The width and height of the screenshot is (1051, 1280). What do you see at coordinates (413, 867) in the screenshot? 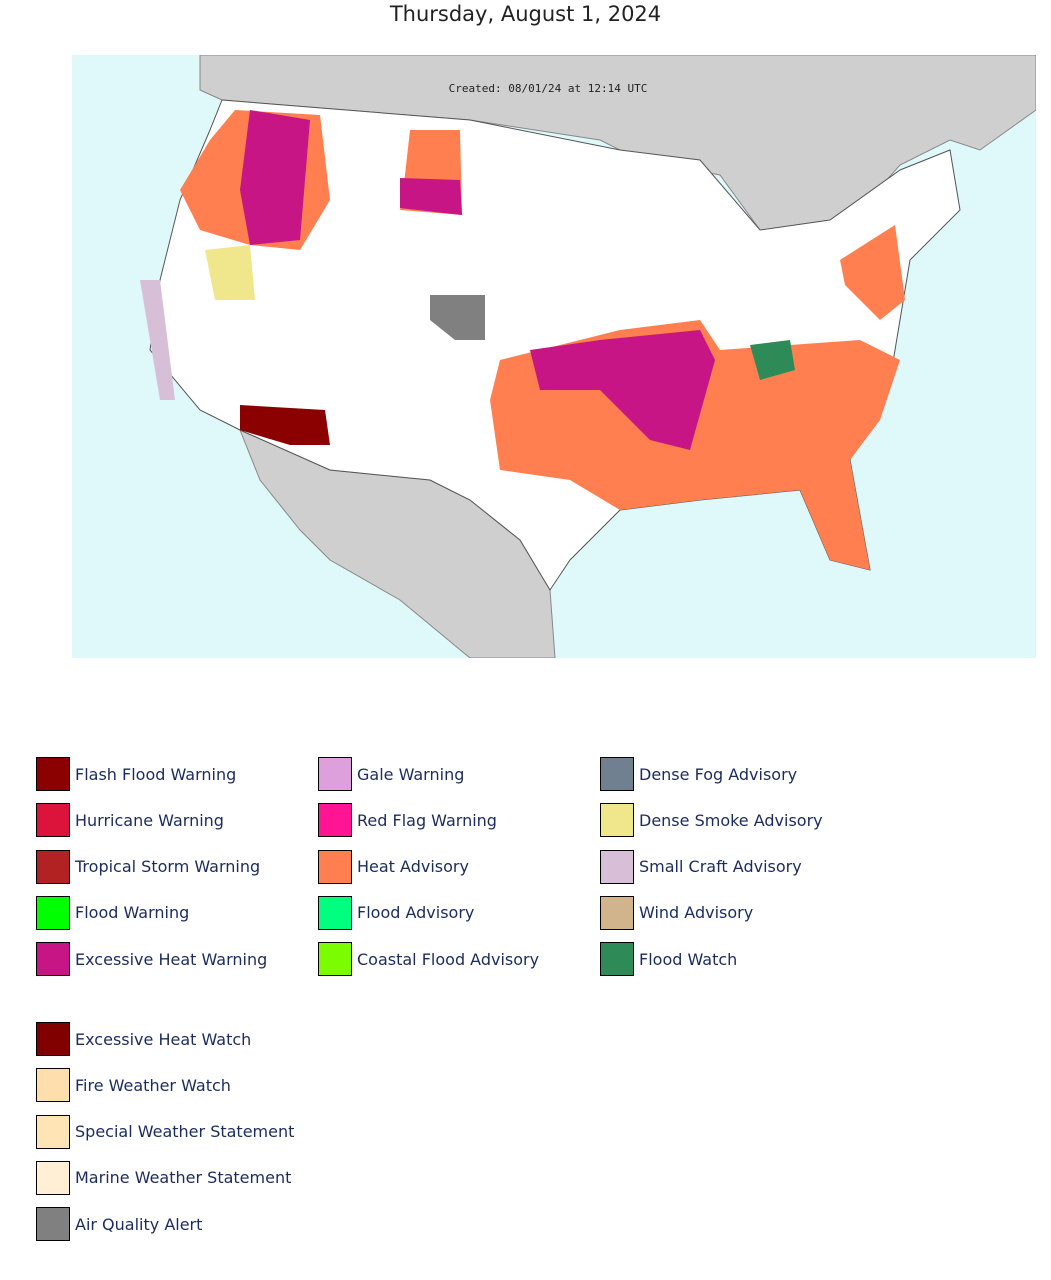
I see `legend-label: Heat Advisory` at bounding box center [413, 867].